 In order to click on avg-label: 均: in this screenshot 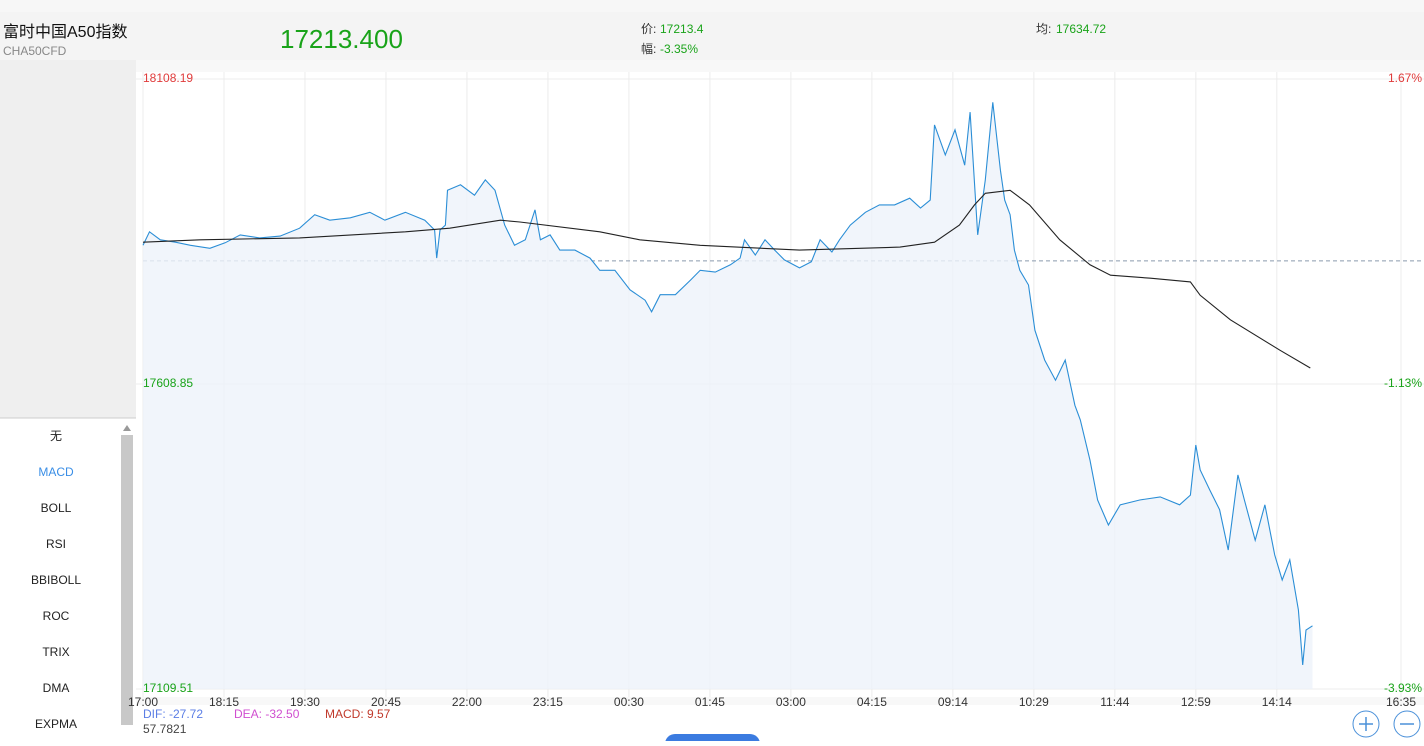, I will do `click(1043, 29)`.